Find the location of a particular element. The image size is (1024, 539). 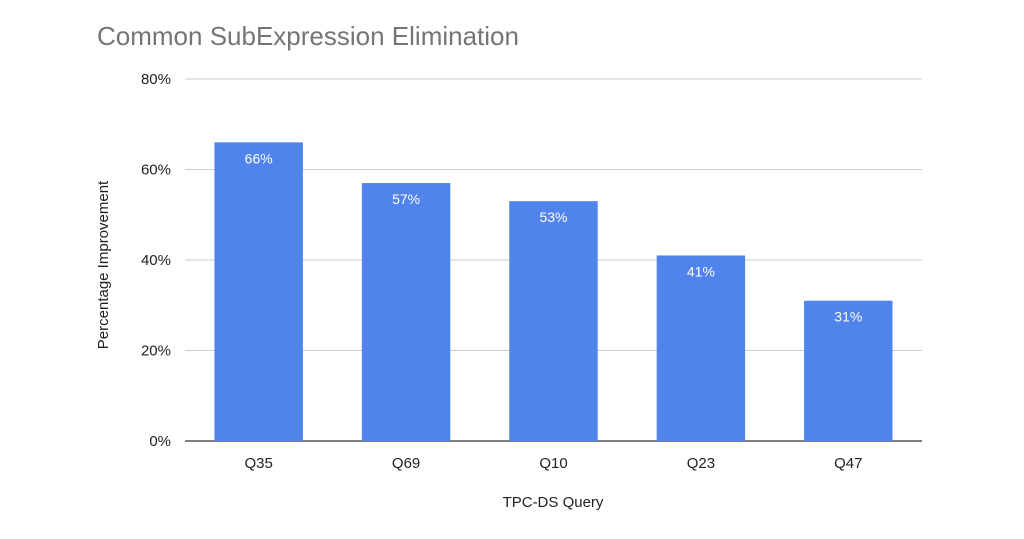

chart-title: Common SubExpression Elimination is located at coordinates (308, 36).